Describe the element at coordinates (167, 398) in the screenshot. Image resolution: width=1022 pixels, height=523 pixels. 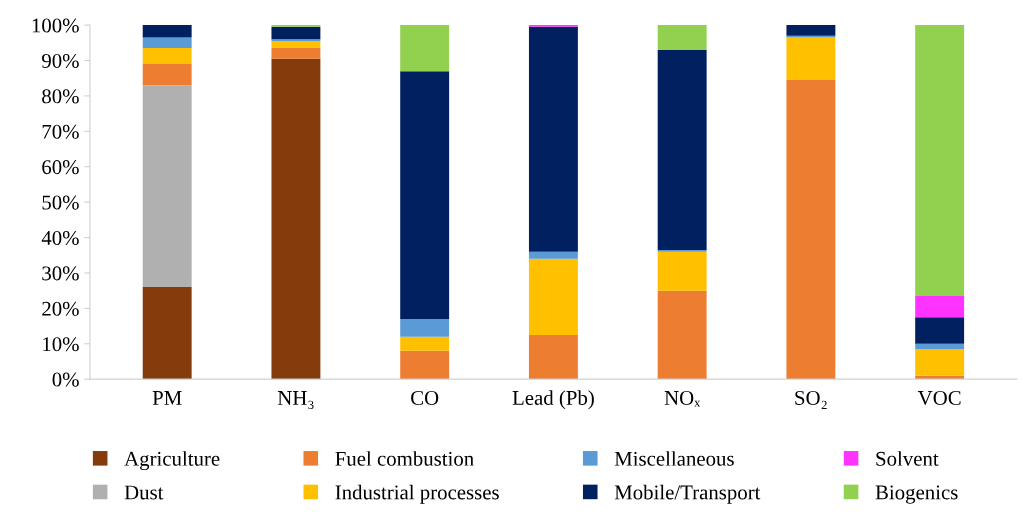
I see `x-tick-label: PM` at that location.